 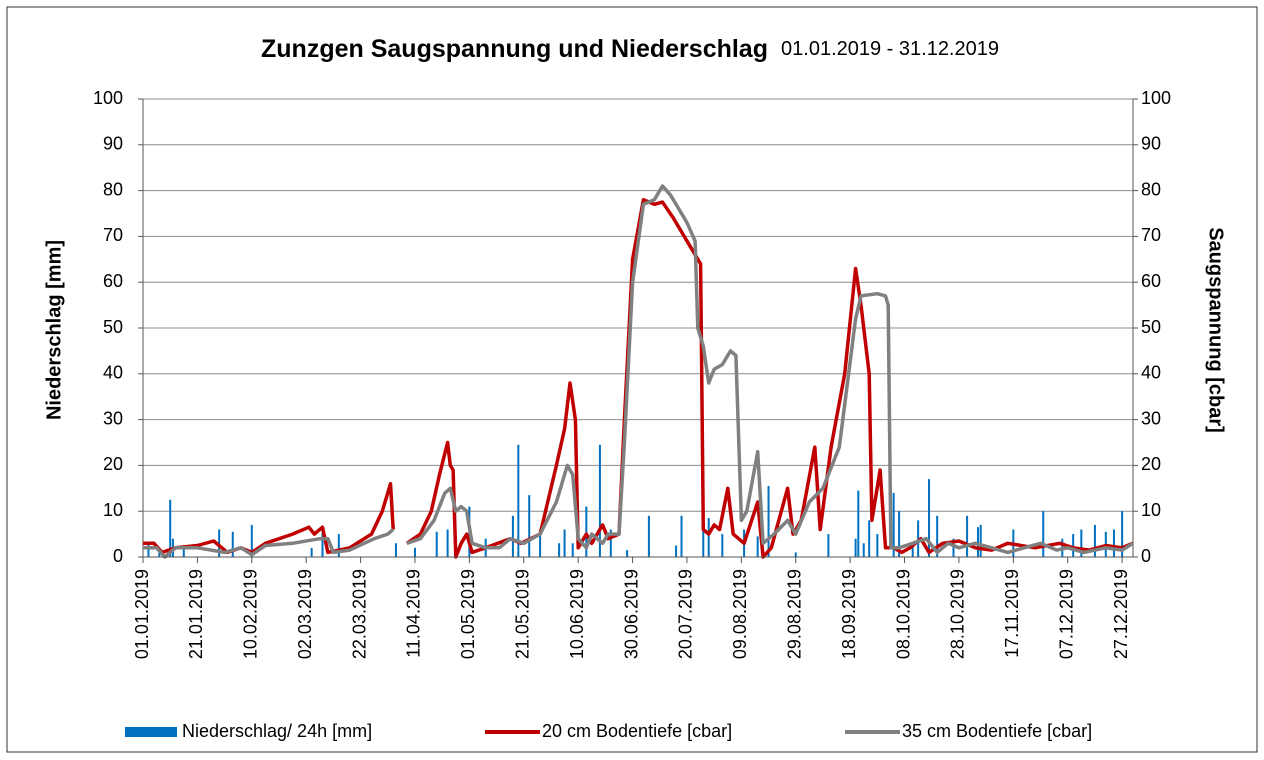 I want to click on y-tick-label: 20, so click(x=113, y=464).